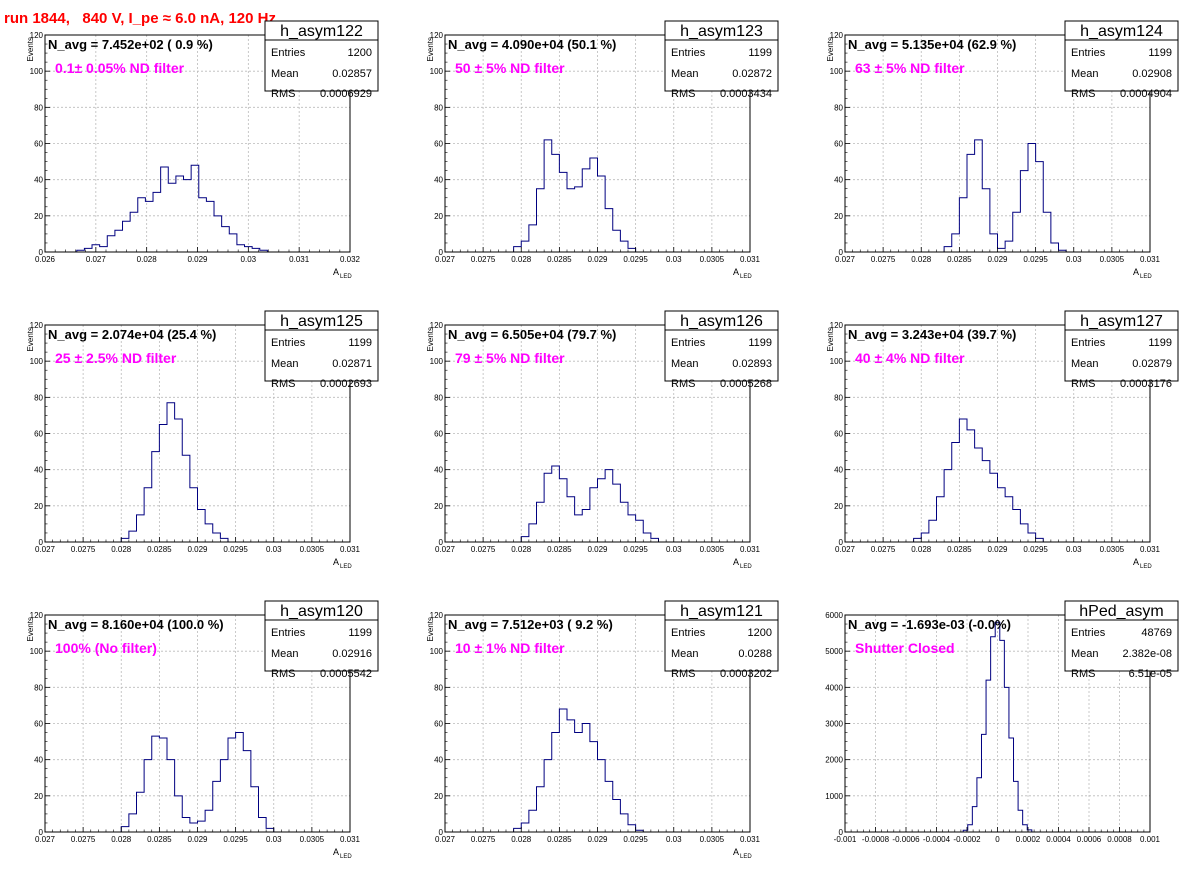 Image resolution: width=1196 pixels, height=872 pixels. What do you see at coordinates (834, 724) in the screenshot?
I see `y-tick-label: 3000` at bounding box center [834, 724].